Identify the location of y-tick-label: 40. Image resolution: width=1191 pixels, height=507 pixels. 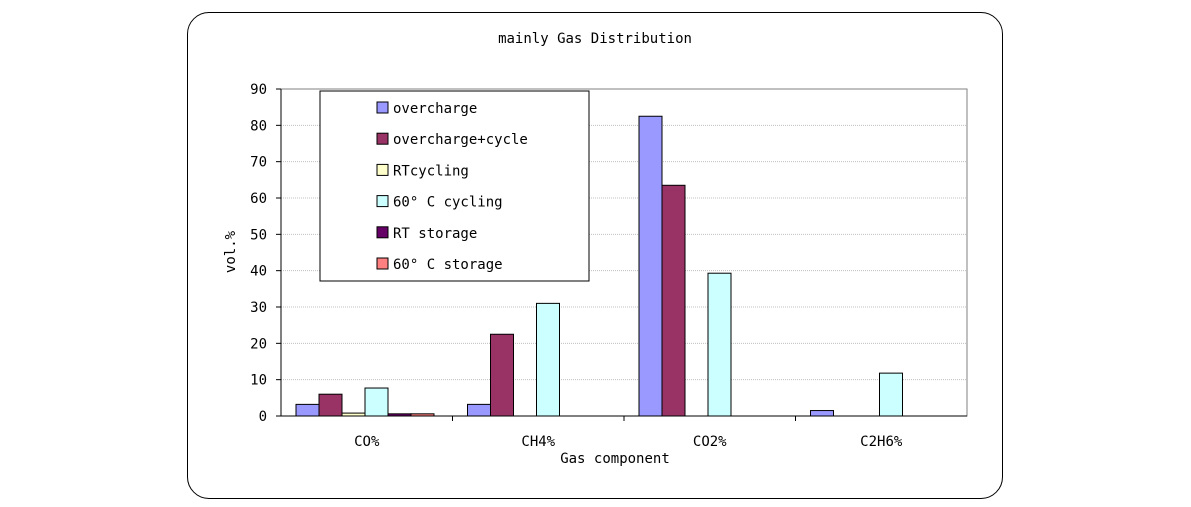
(258, 272).